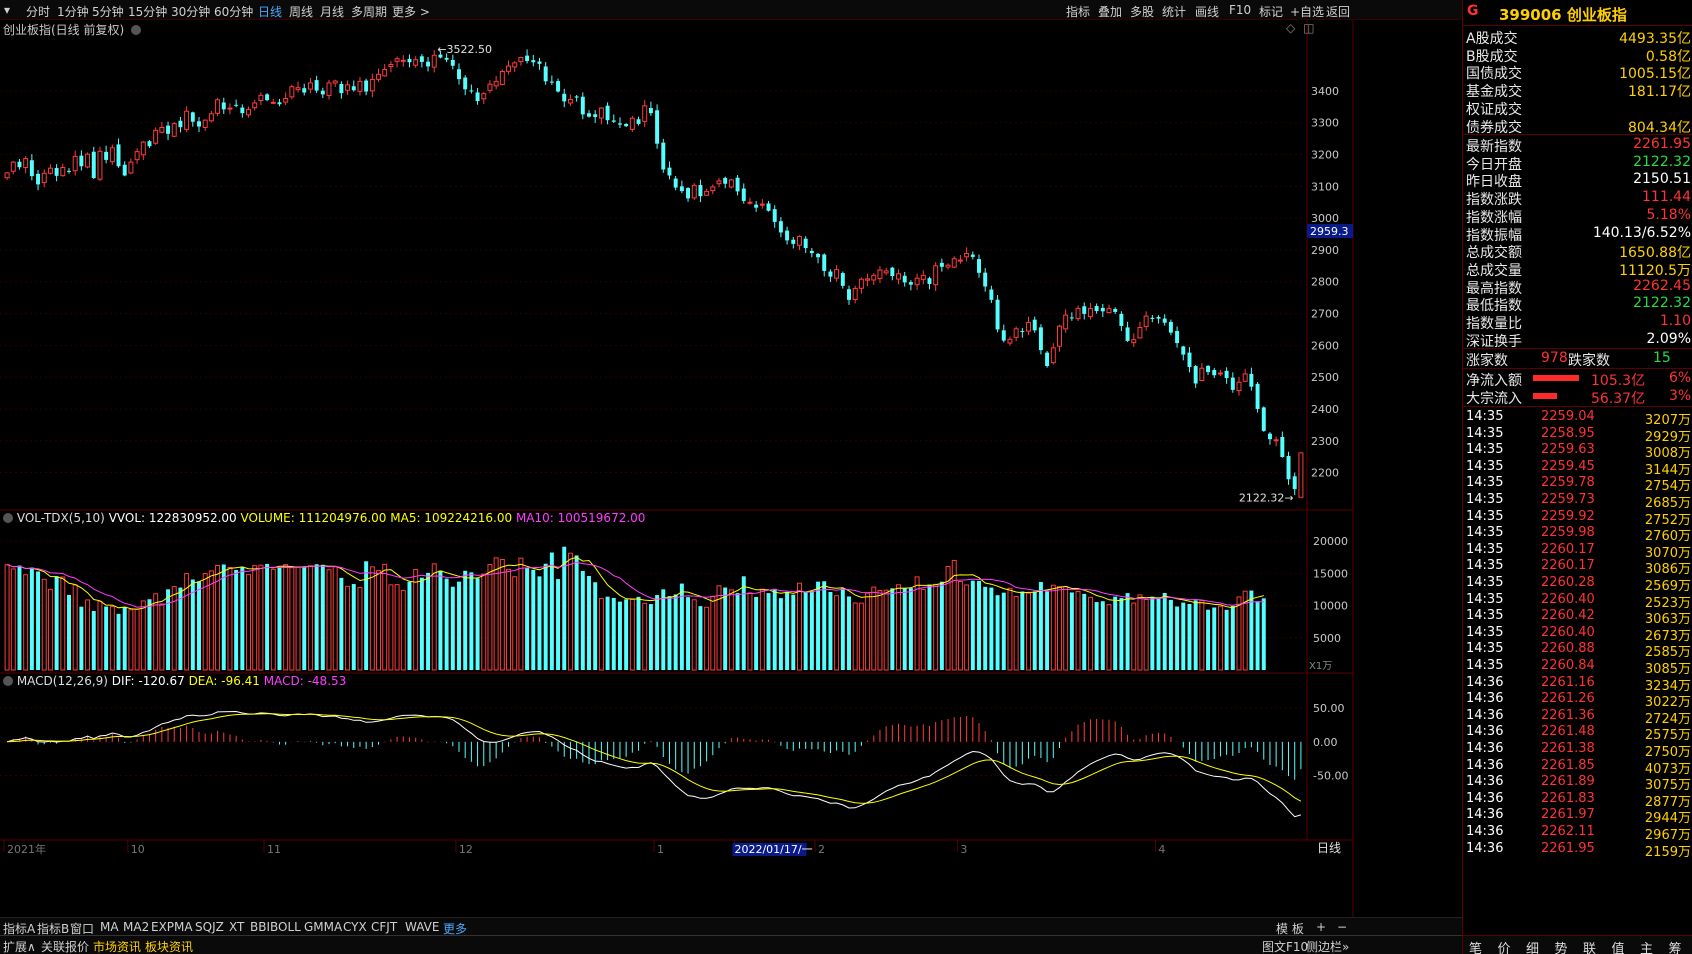 The width and height of the screenshot is (1692, 954). What do you see at coordinates (1485, 699) in the screenshot?
I see `tick-time: 14:36` at bounding box center [1485, 699].